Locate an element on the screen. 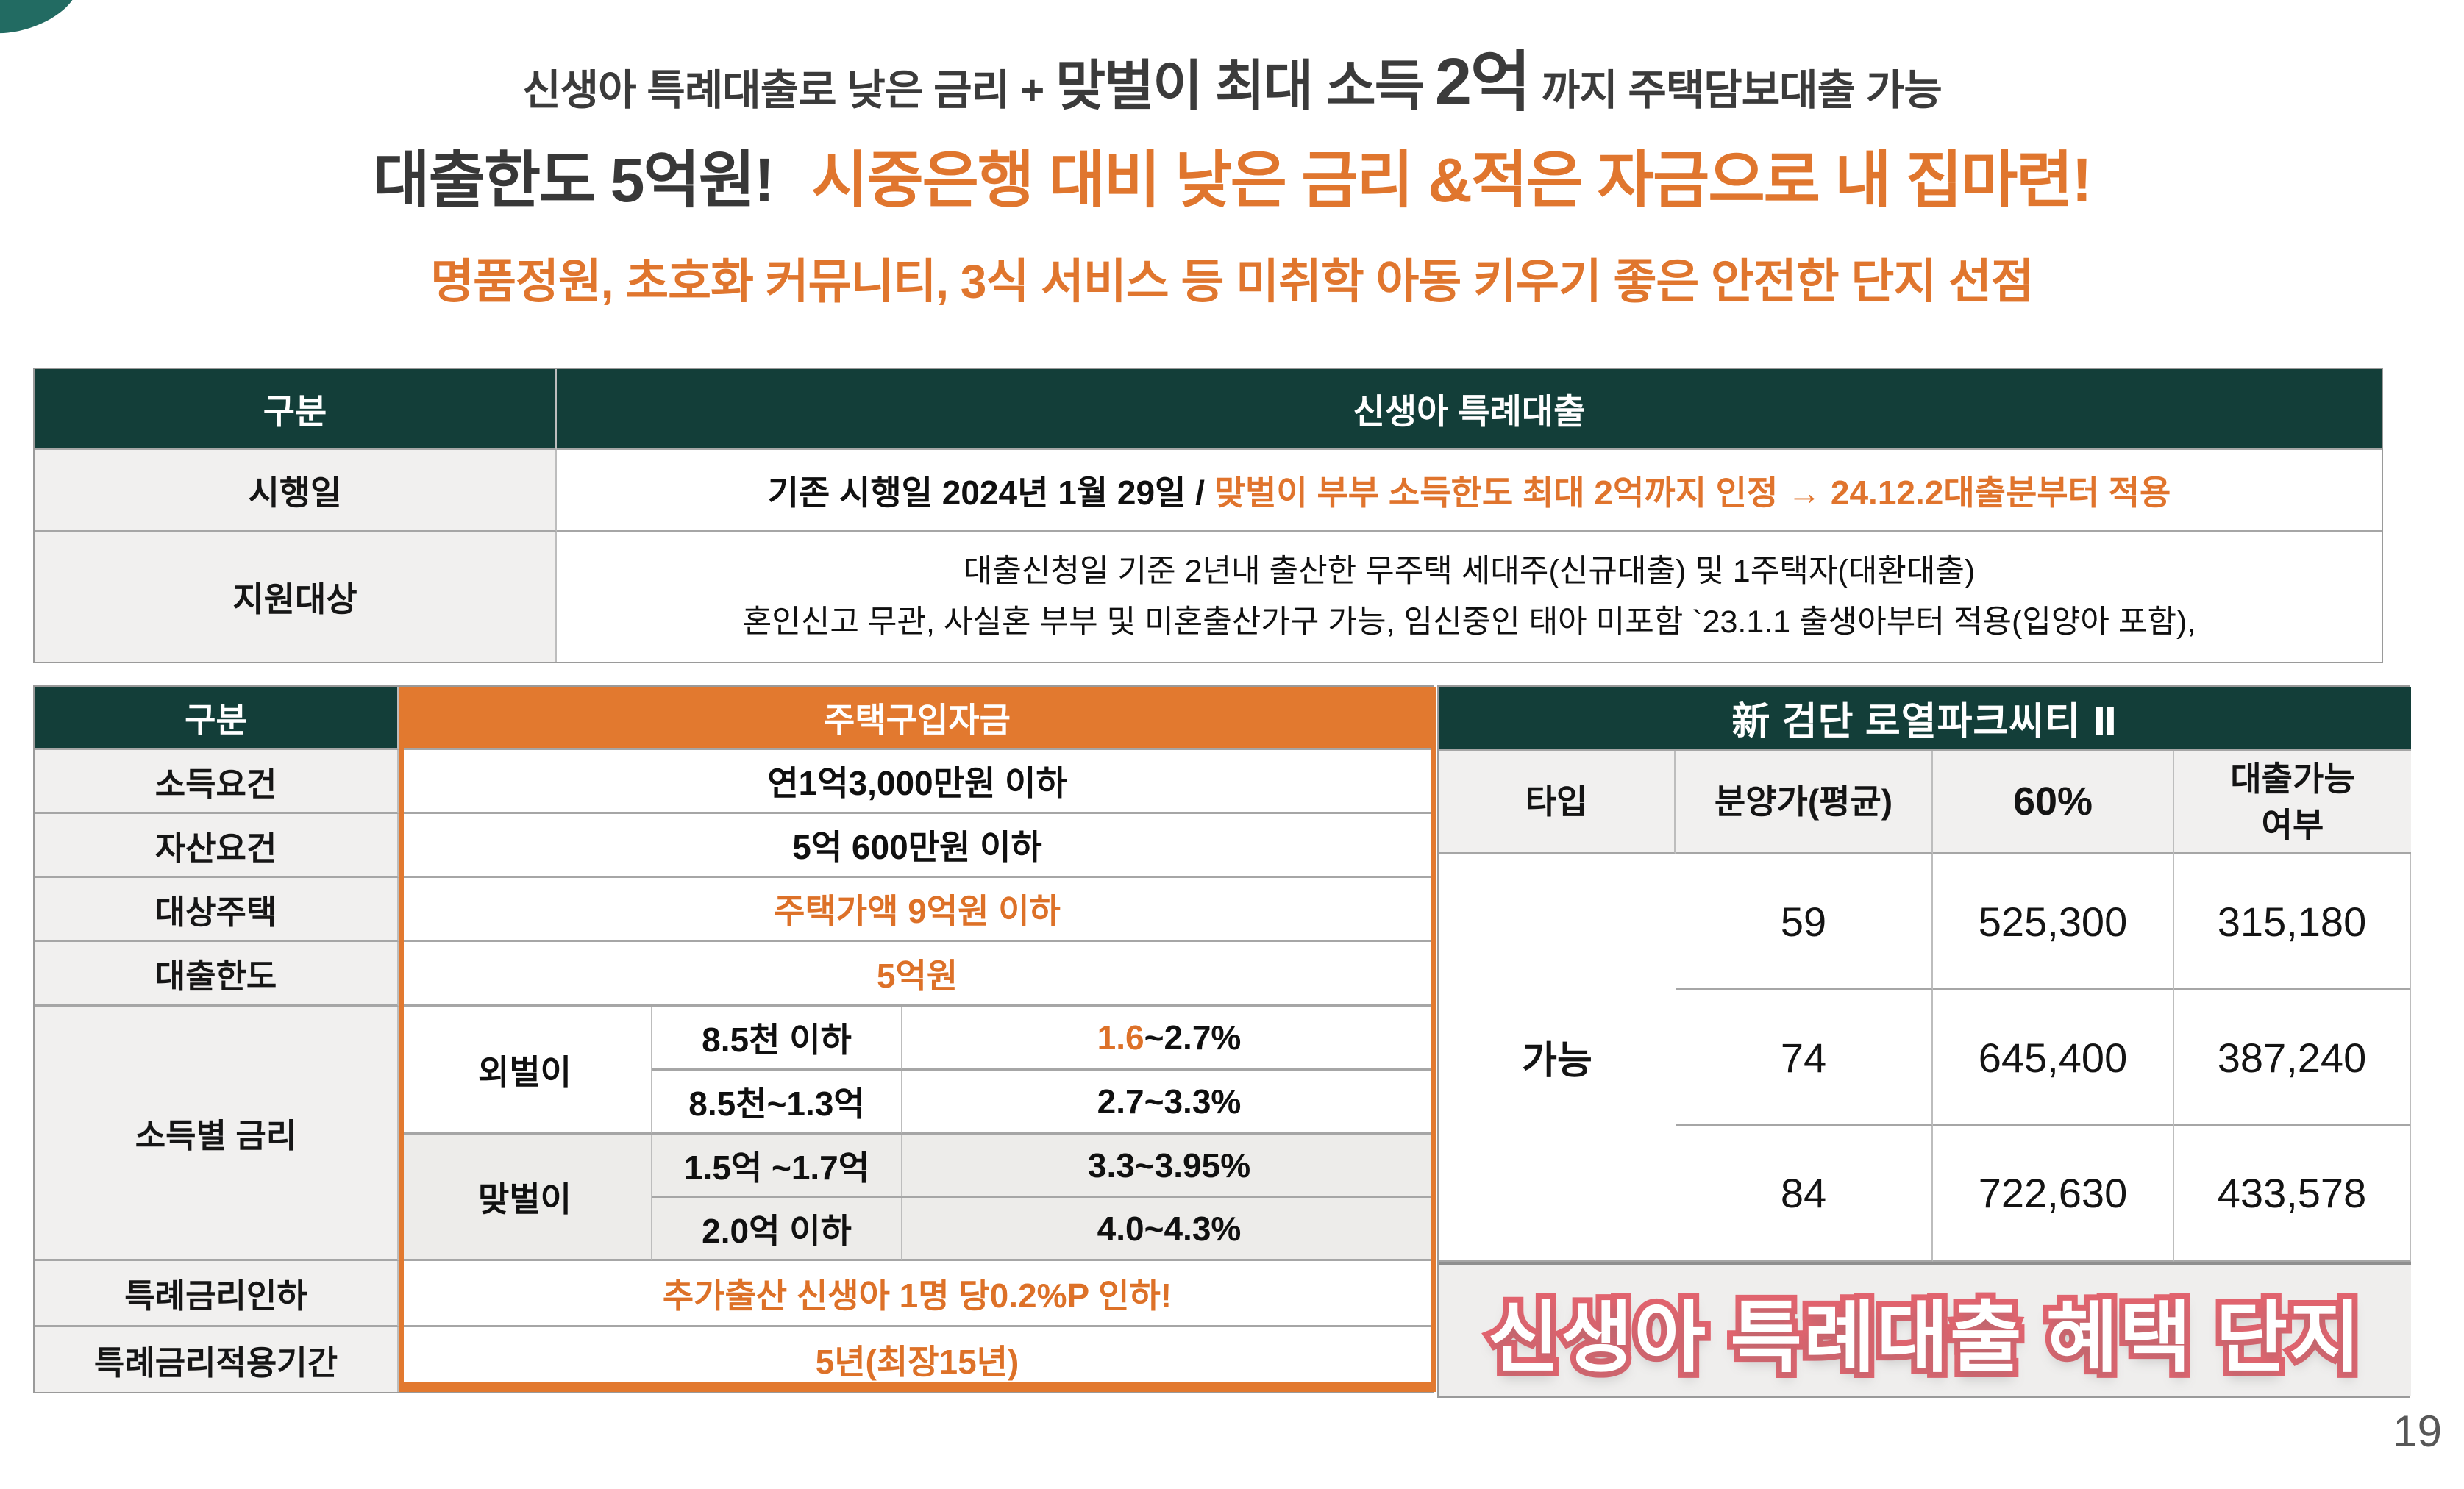  rate-row4-income: 2.0억 이하 is located at coordinates (777, 1230).